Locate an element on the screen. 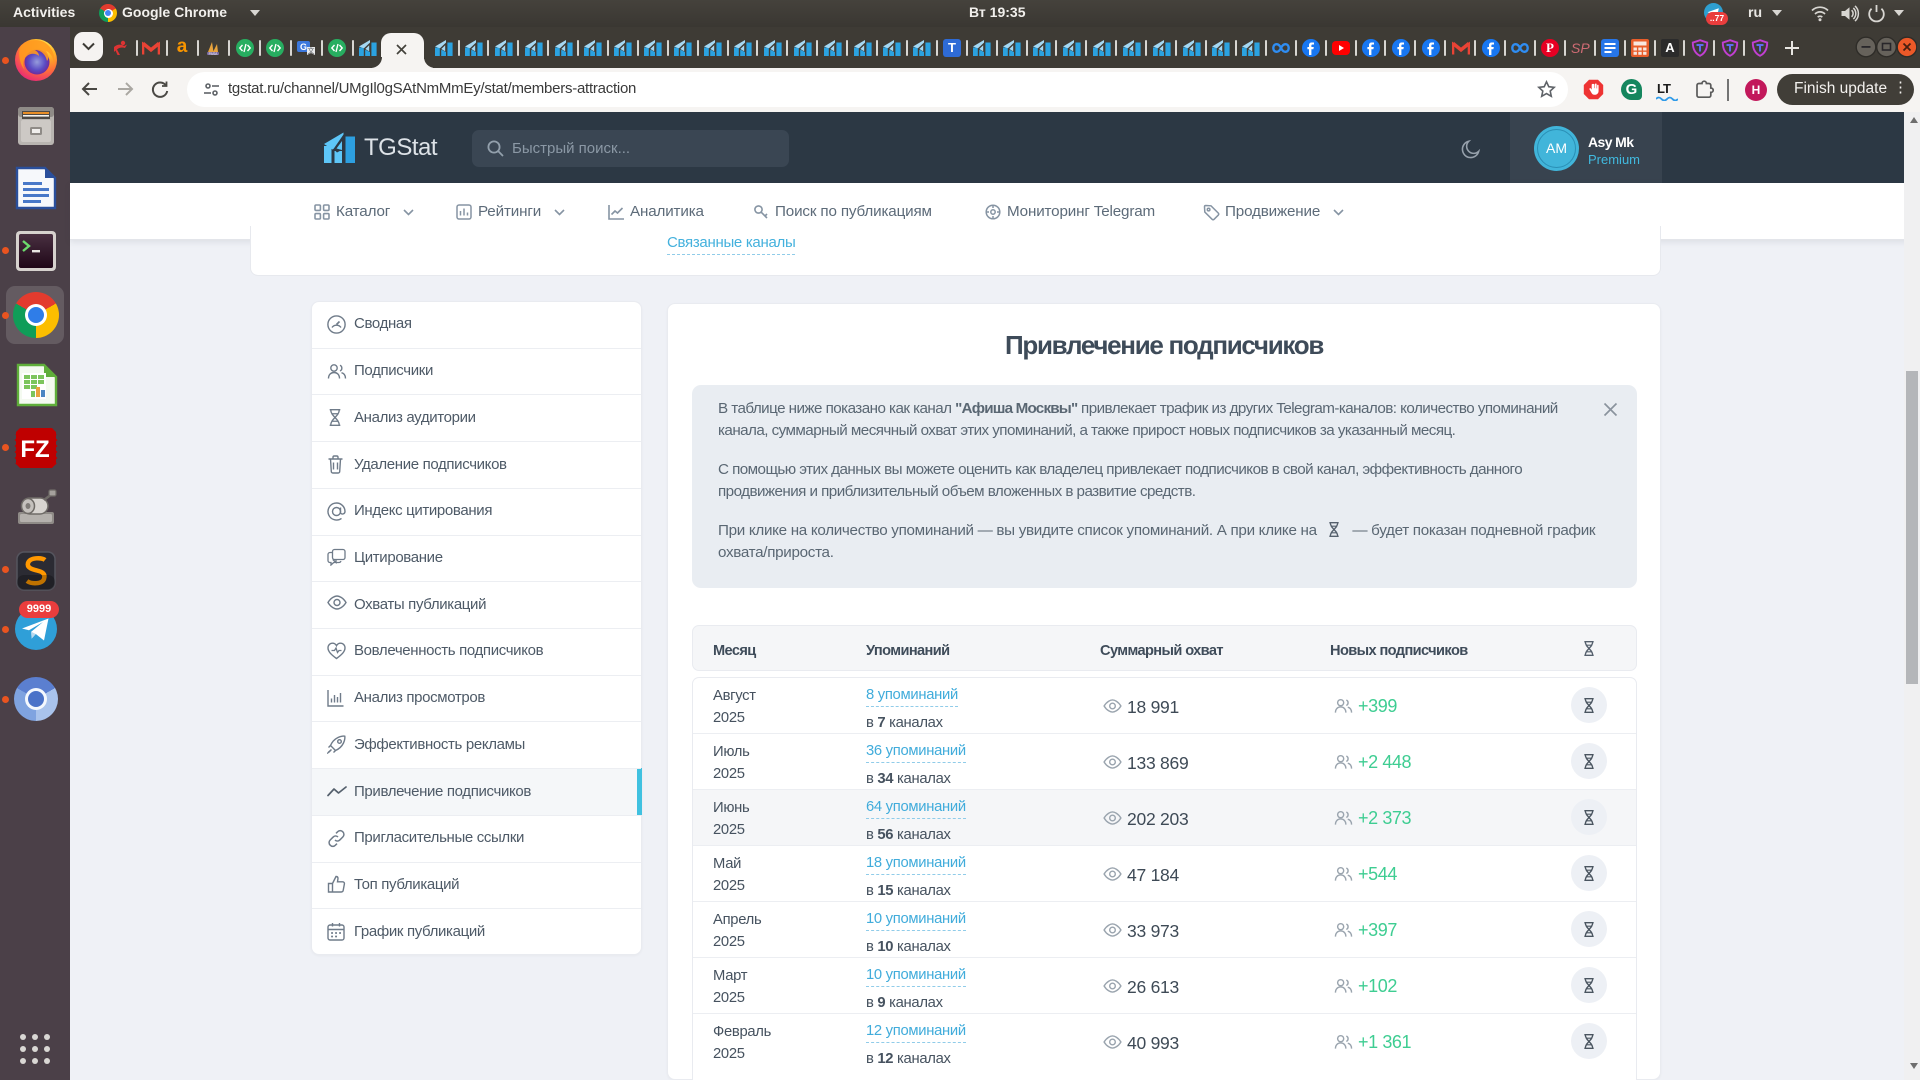  svg-text: PASA is located at coordinates (214, 54).